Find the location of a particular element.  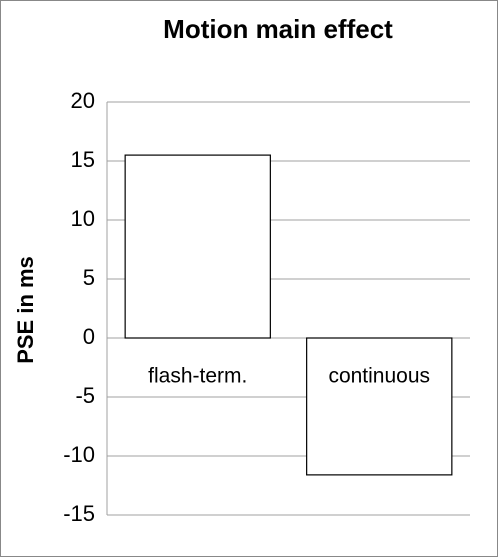

y-axis-label: PSE in ms is located at coordinates (25, 310).